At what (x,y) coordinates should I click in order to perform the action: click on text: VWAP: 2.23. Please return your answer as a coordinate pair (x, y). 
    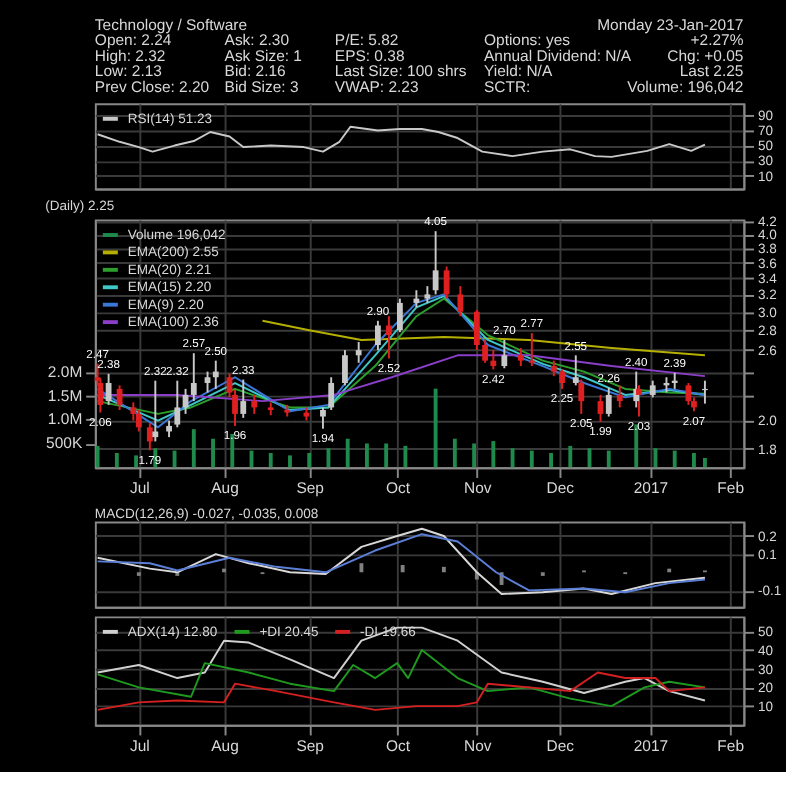
    Looking at the image, I should click on (376, 86).